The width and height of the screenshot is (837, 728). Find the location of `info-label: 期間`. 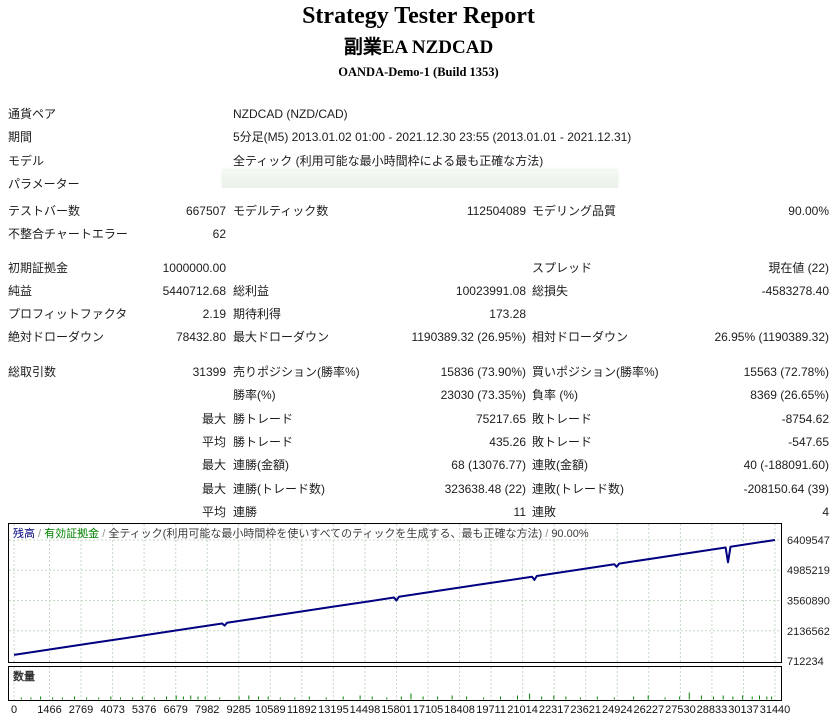

info-label: 期間 is located at coordinates (20, 137).